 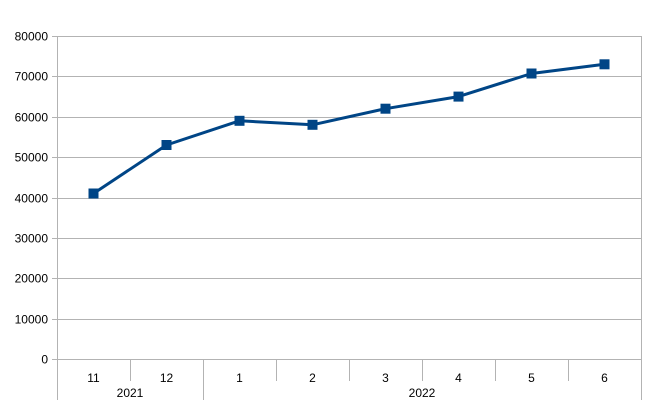 What do you see at coordinates (458, 378) in the screenshot?
I see `x-tick-label: 4` at bounding box center [458, 378].